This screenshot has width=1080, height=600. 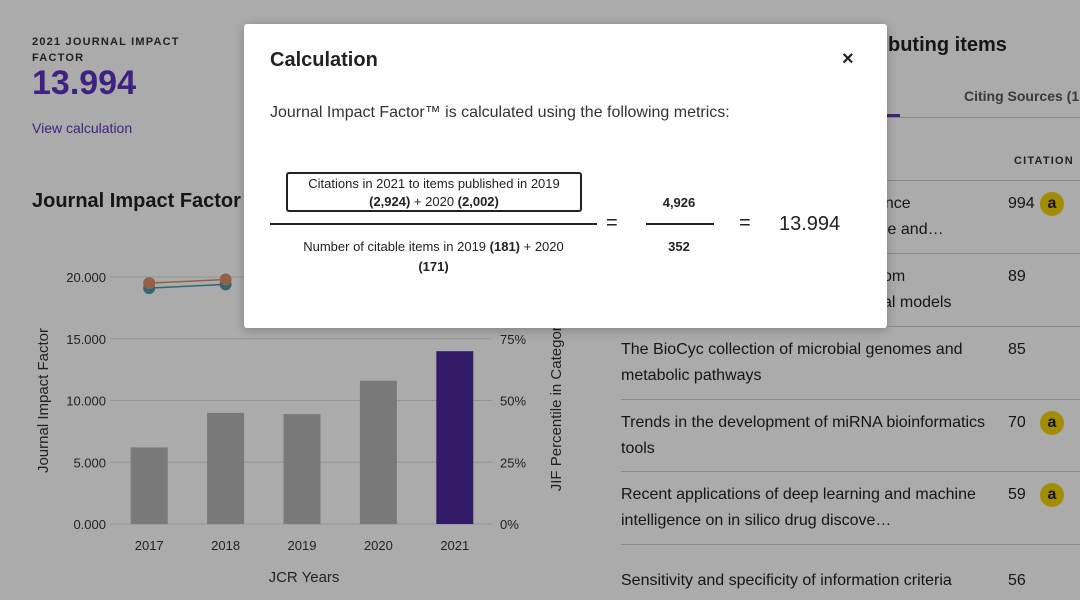 What do you see at coordinates (542, 246) in the screenshot?
I see `denominator-plus: + 2020` at bounding box center [542, 246].